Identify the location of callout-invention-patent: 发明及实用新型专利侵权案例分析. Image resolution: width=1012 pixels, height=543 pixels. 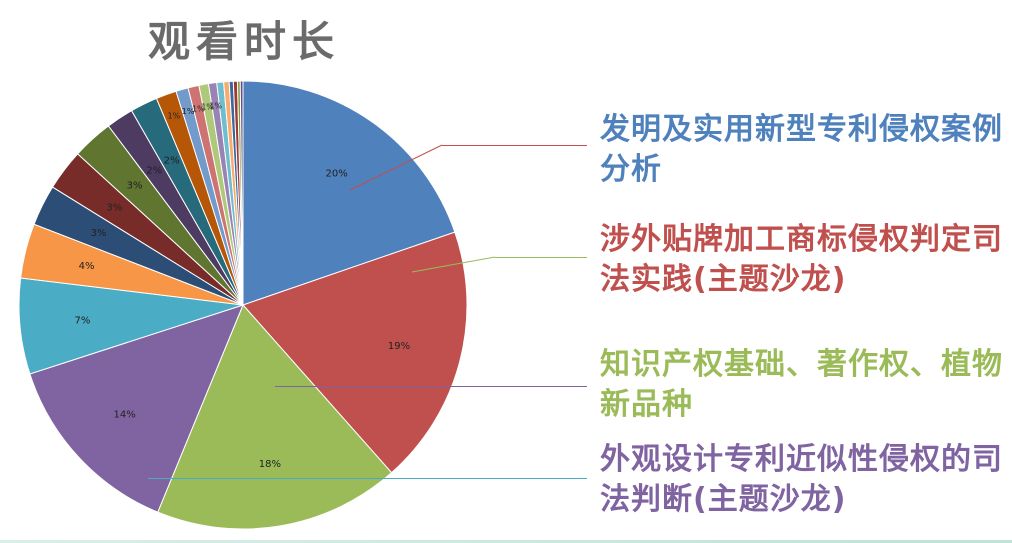
(801, 149).